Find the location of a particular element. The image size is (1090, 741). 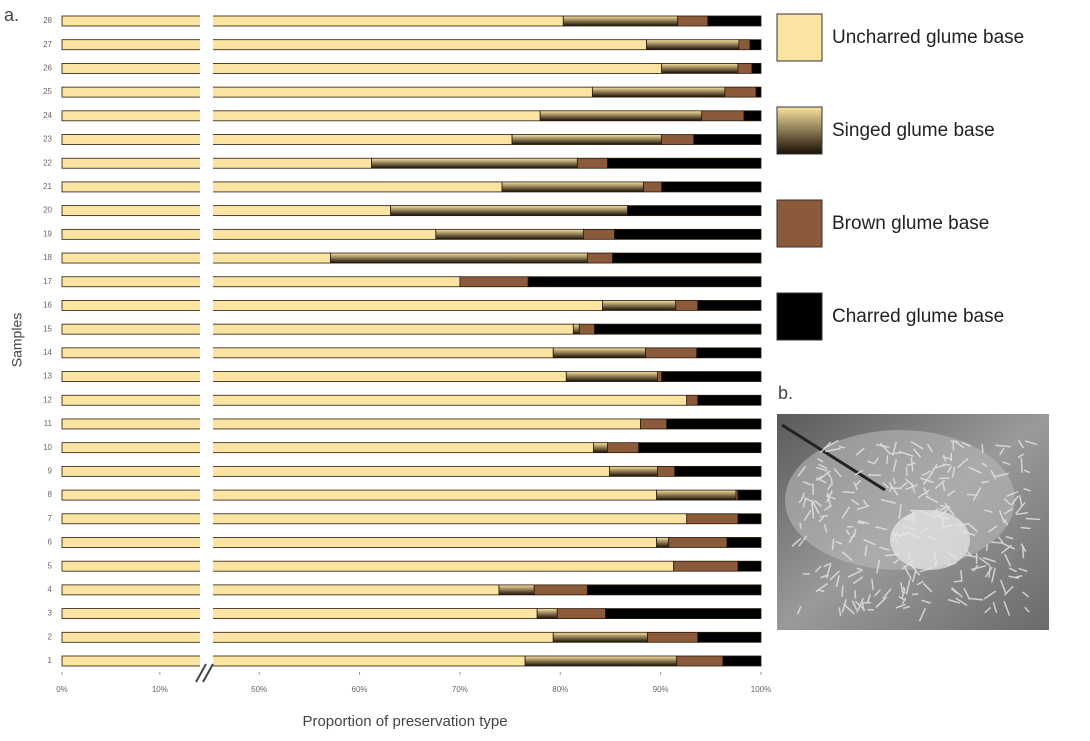

legend-label: Uncharred glume base is located at coordinates (928, 37).